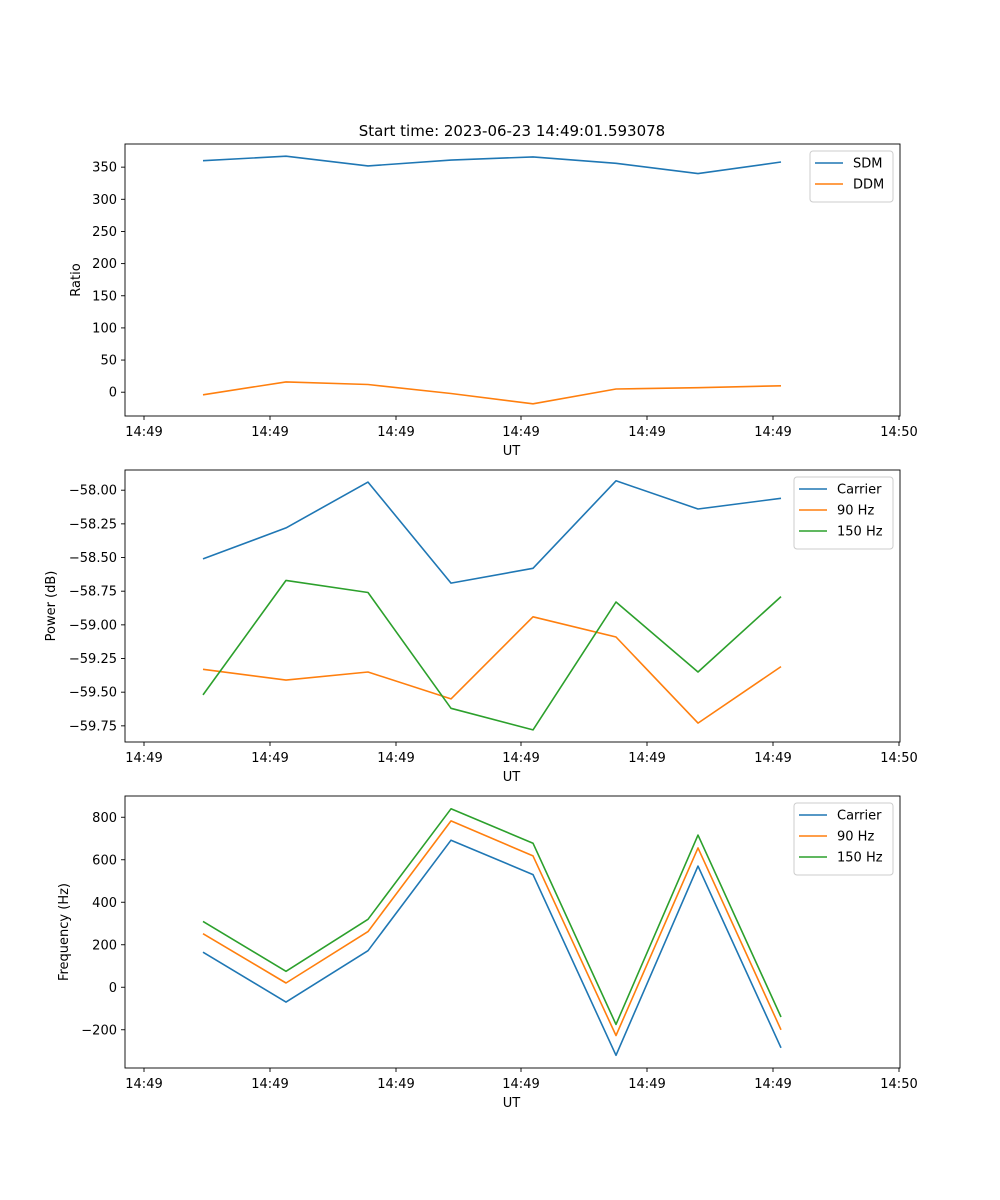 The height and width of the screenshot is (1200, 1000). I want to click on y-tick-label: −58.00, so click(93, 491).